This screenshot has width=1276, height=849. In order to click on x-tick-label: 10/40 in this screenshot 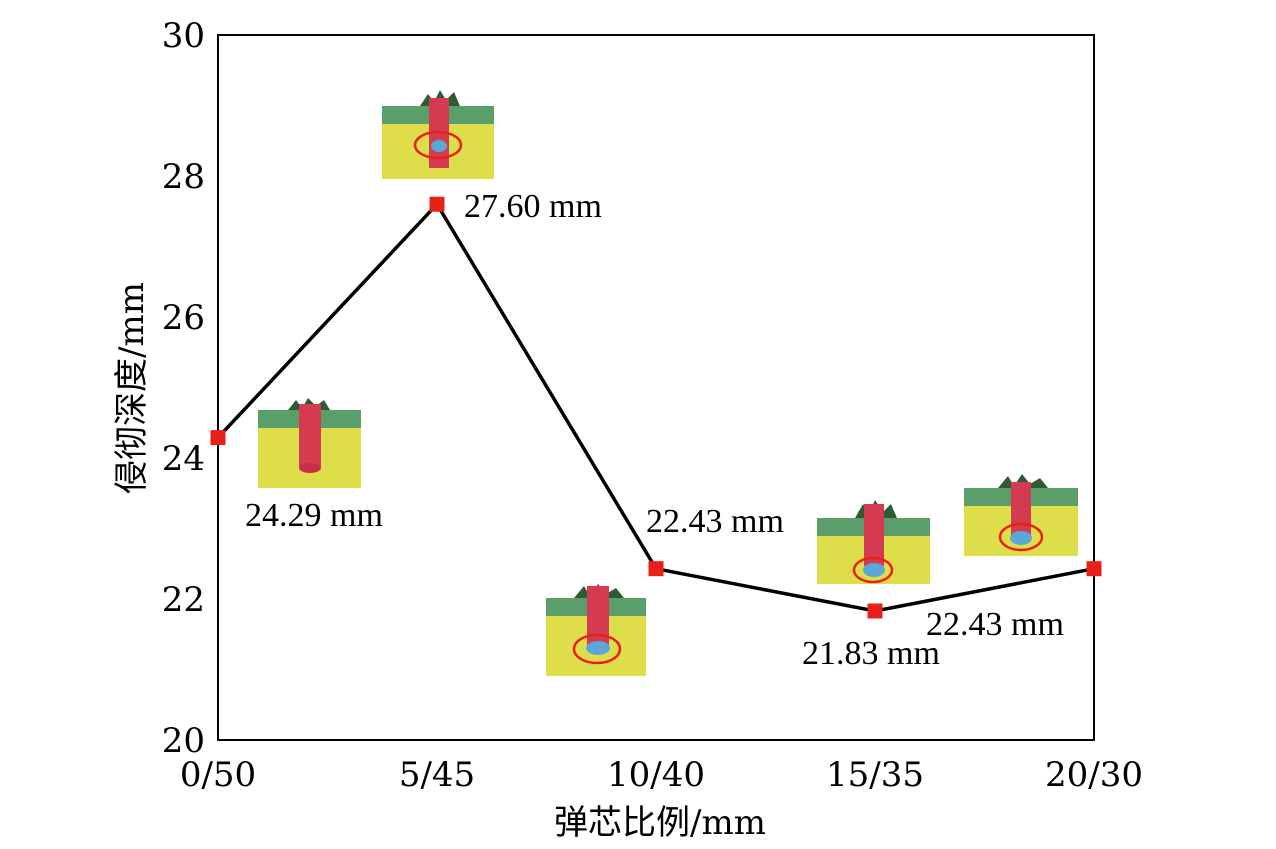, I will do `click(656, 775)`.